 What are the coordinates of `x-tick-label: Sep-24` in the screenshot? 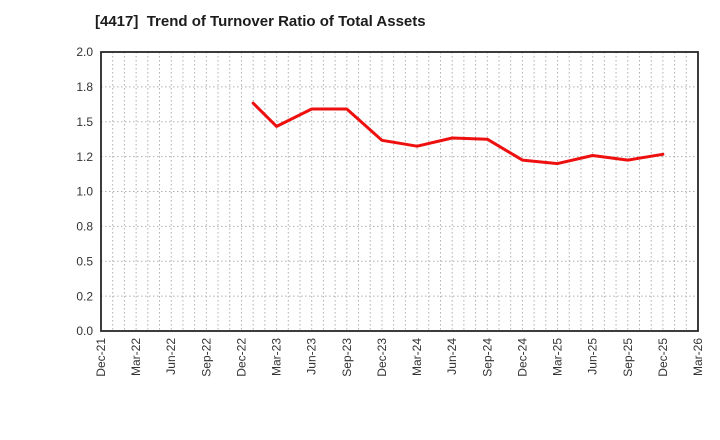 It's located at (487, 357).